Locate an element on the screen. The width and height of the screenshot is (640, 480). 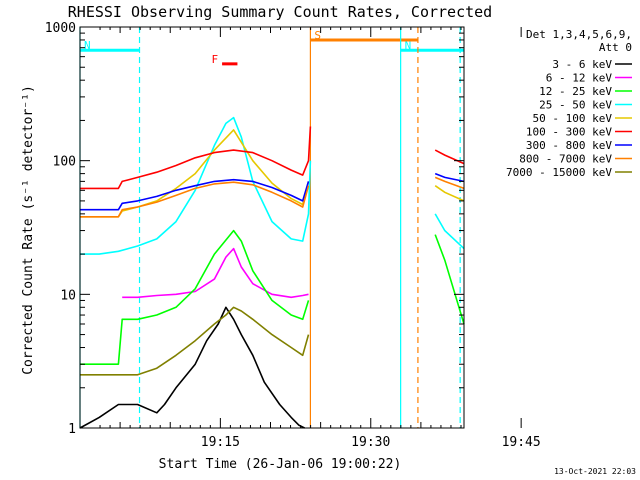
legend-entry-label: 50 - 100 keV is located at coordinates (573, 118).